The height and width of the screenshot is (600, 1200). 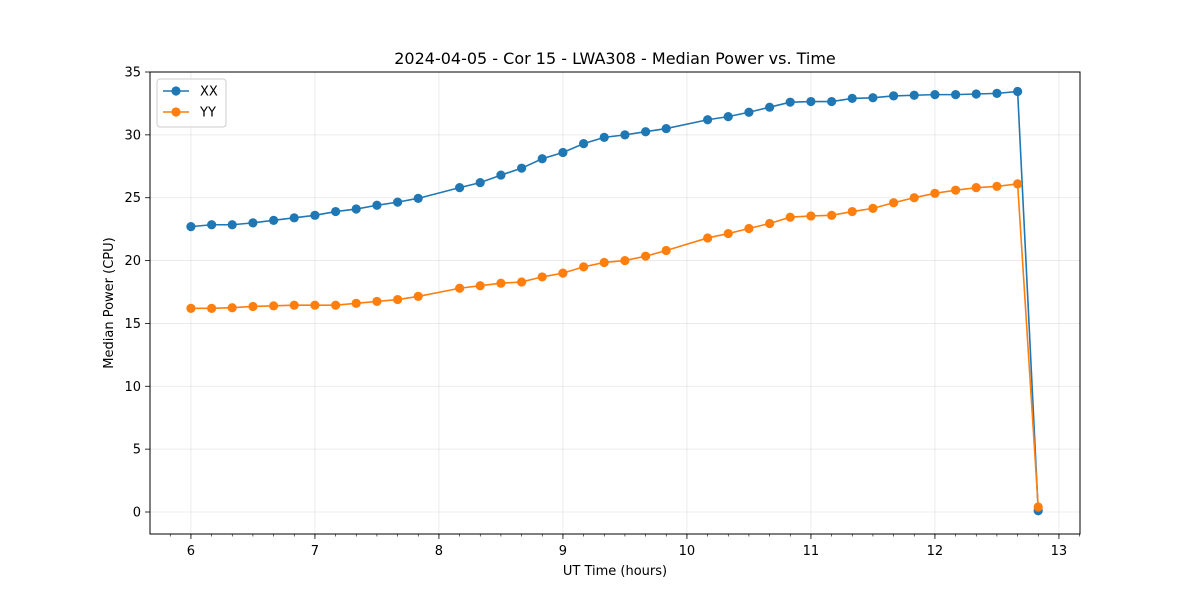 I want to click on x-axis-title: UT Time (hours), so click(x=615, y=571).